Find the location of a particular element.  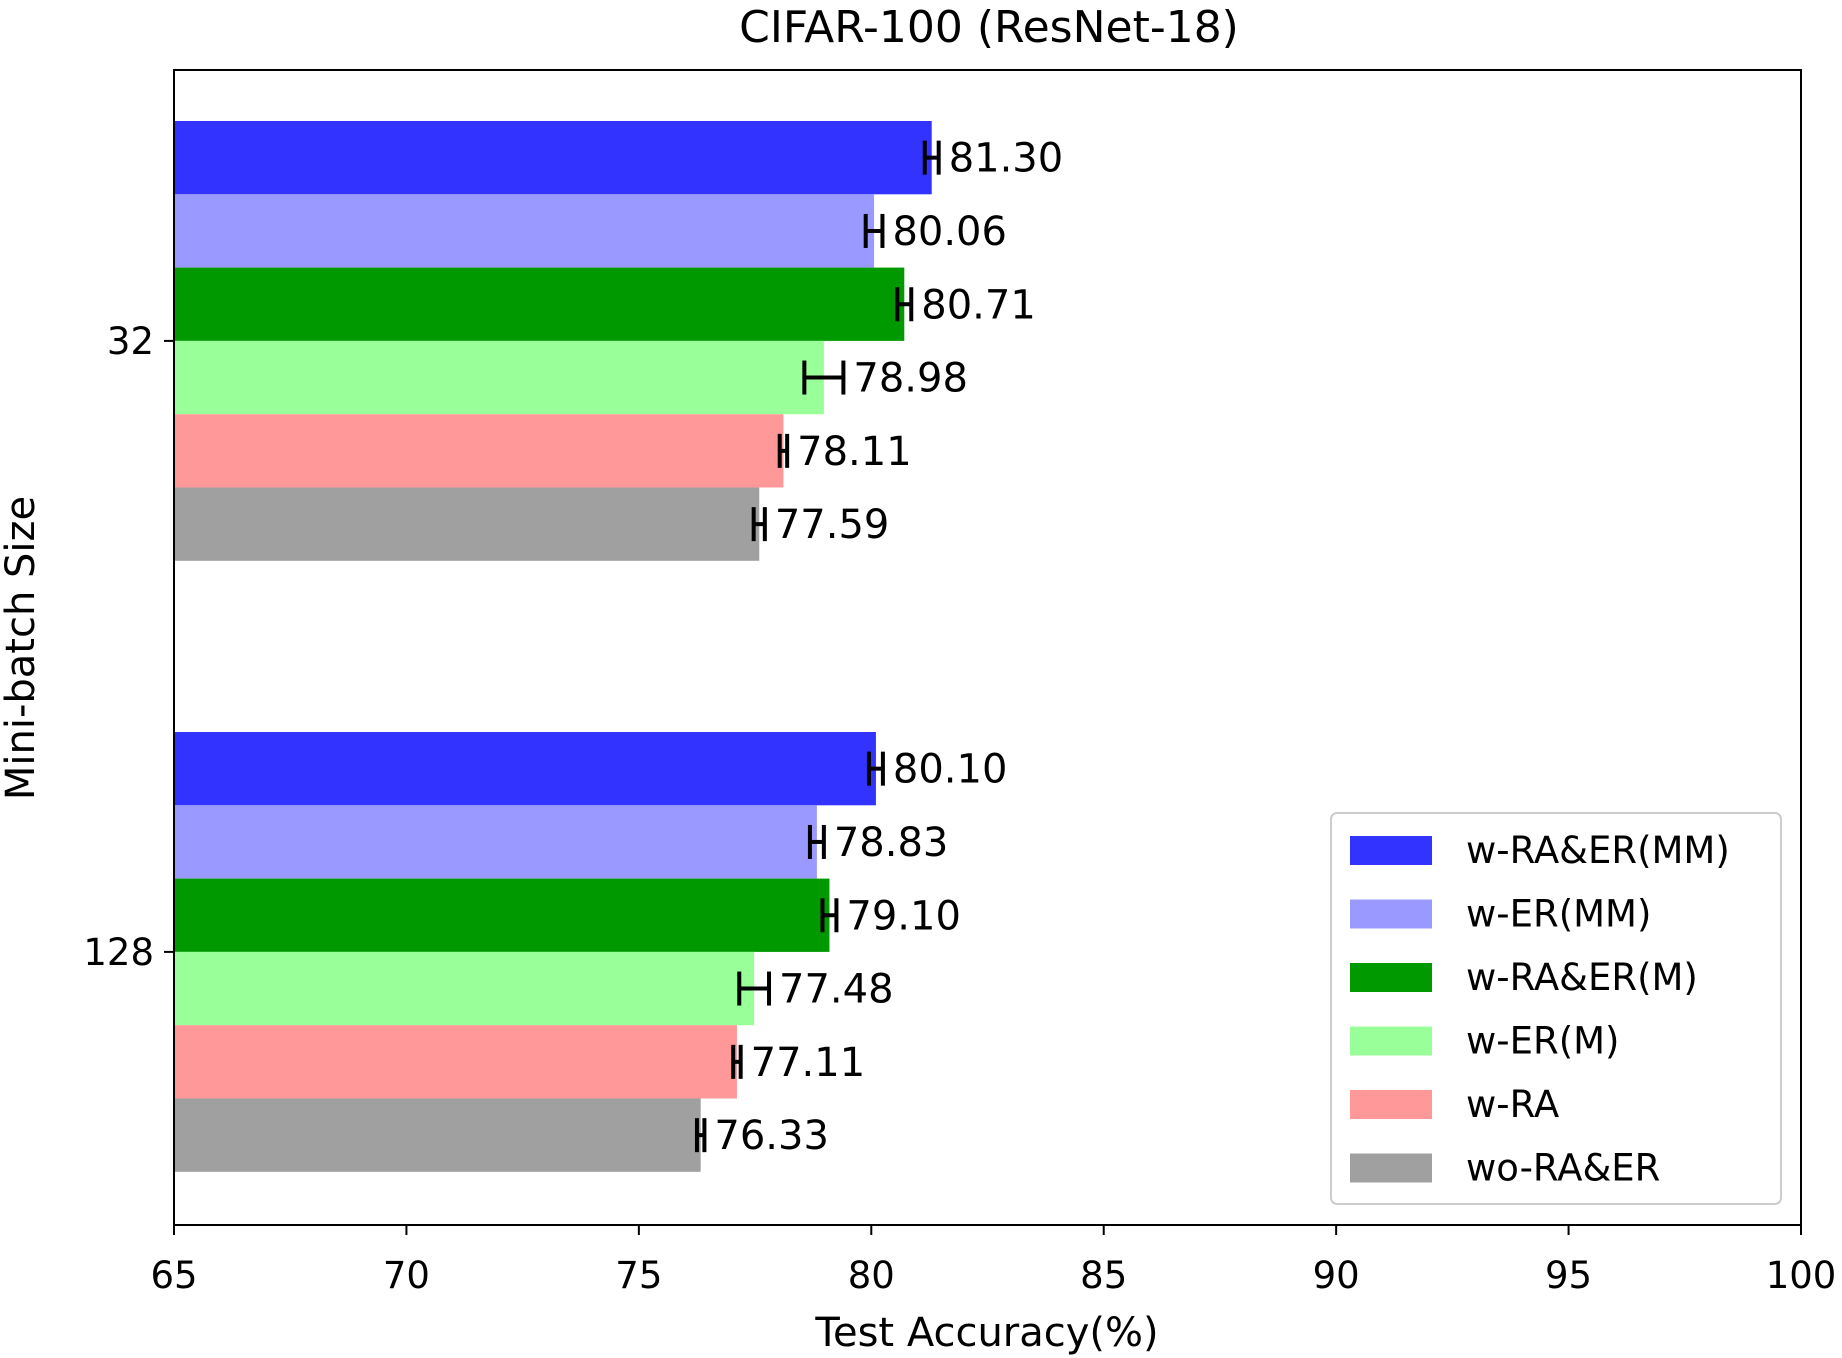

legend-label-w-RA: w-RA is located at coordinates (1512, 1104).